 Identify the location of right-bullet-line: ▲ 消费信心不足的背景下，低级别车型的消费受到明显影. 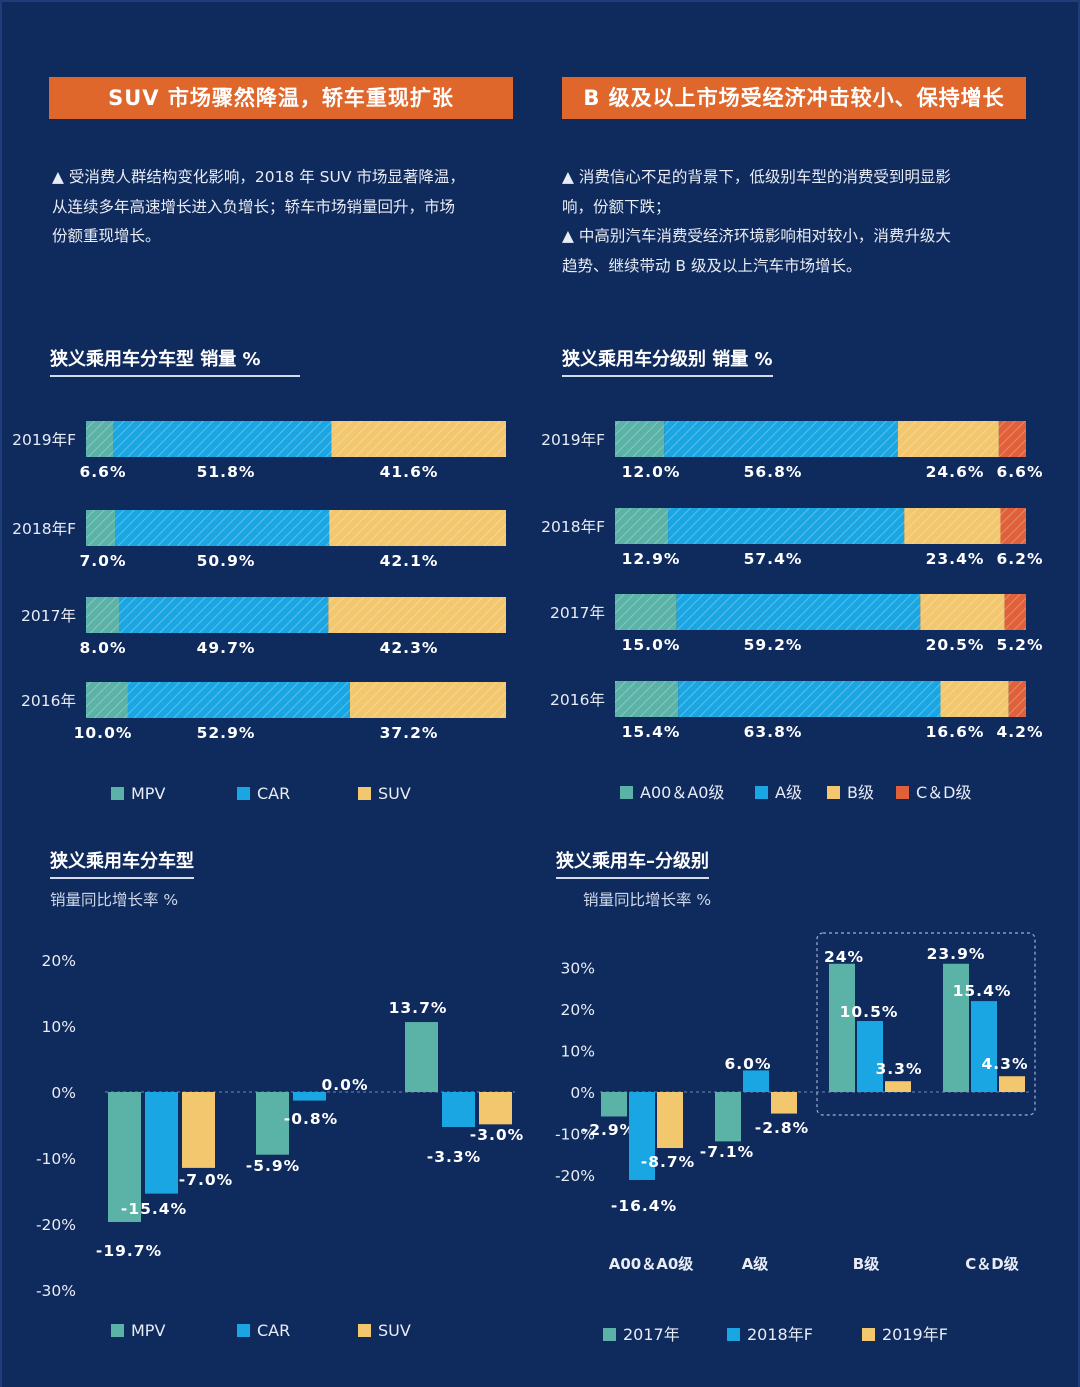
(756, 177).